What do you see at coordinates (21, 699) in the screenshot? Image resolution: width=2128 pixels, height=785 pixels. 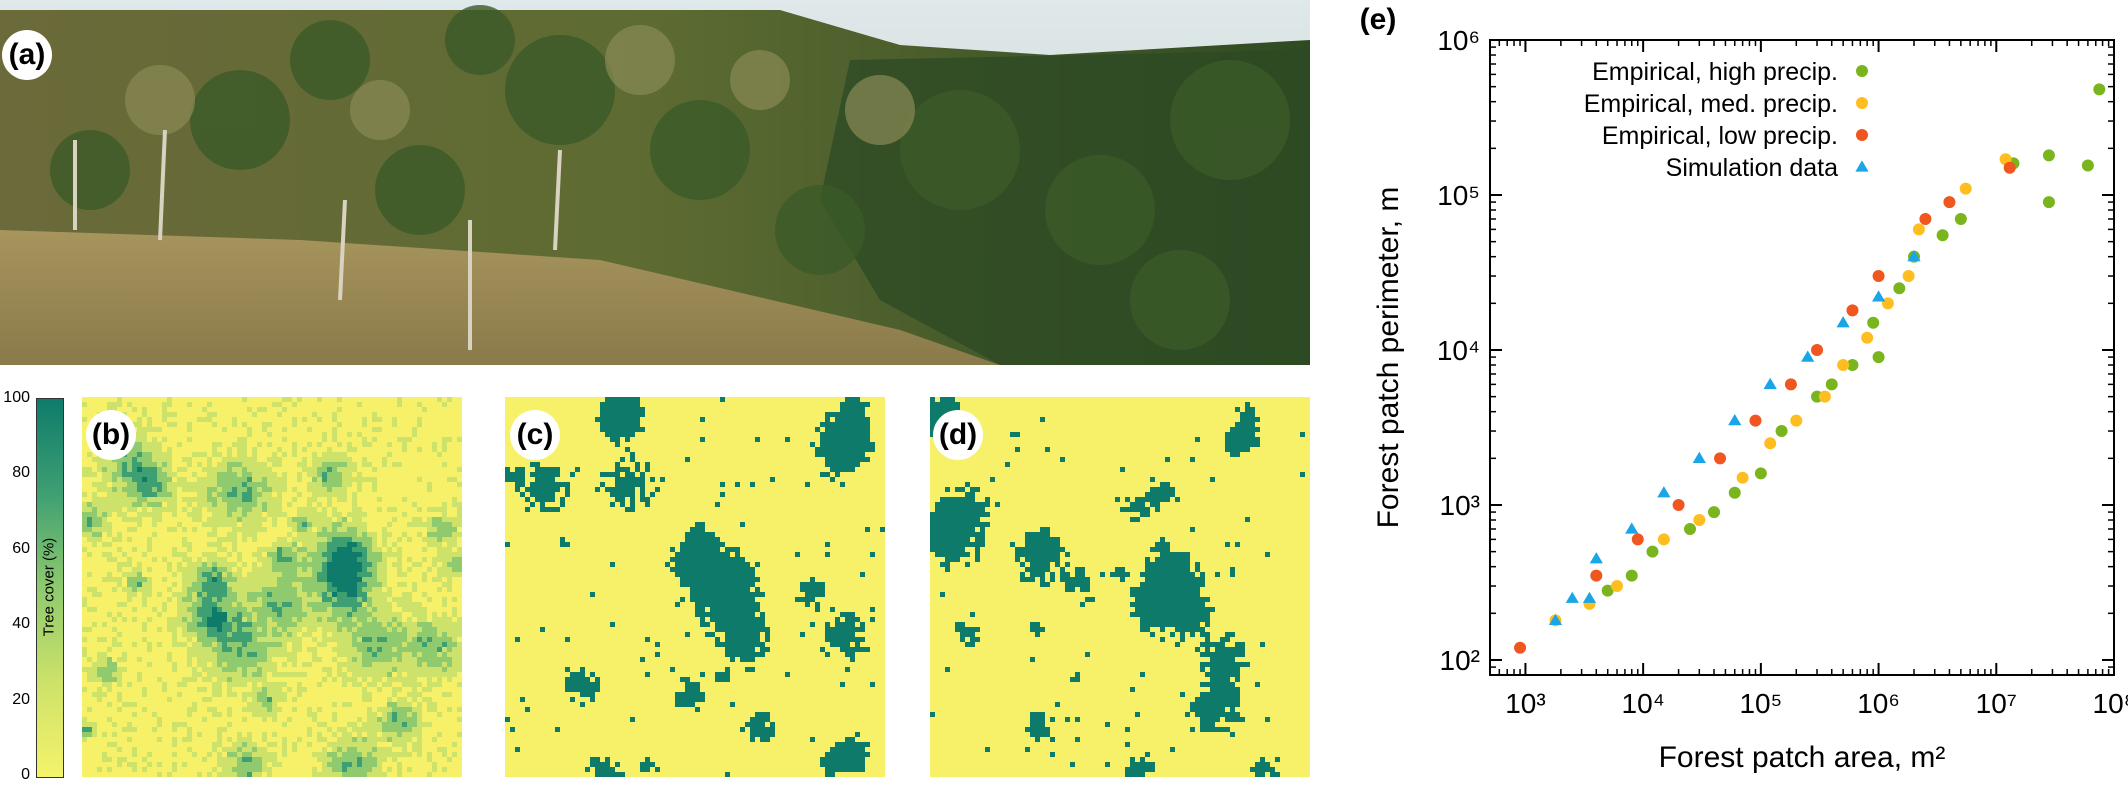 I see `colorbar-tick-20: 20` at bounding box center [21, 699].